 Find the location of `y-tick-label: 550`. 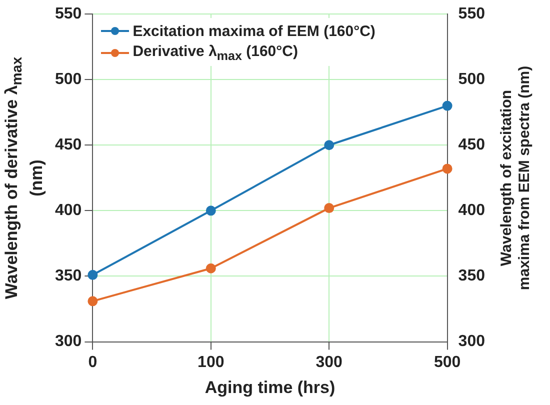

y-tick-label: 550 is located at coordinates (68, 13).